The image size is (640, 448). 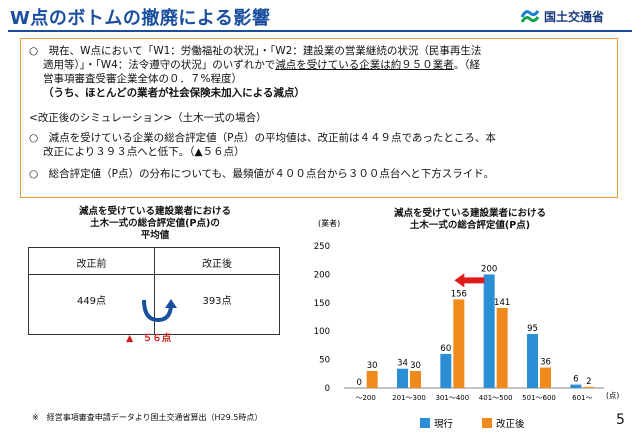 I want to click on x-tick-label: 201～300, so click(x=409, y=398).